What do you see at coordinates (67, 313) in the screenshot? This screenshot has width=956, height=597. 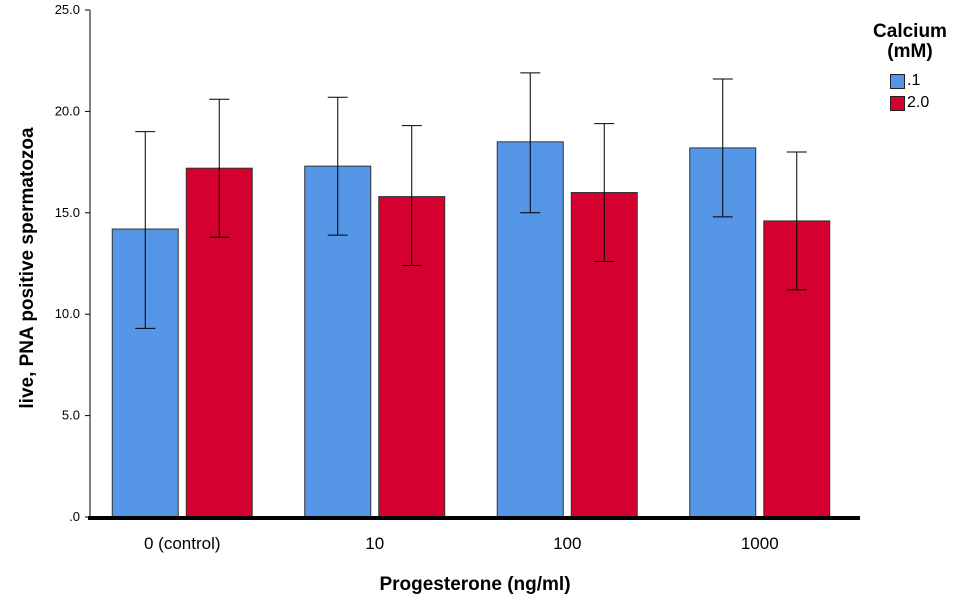 I see `y-tick-label: 10.0` at bounding box center [67, 313].